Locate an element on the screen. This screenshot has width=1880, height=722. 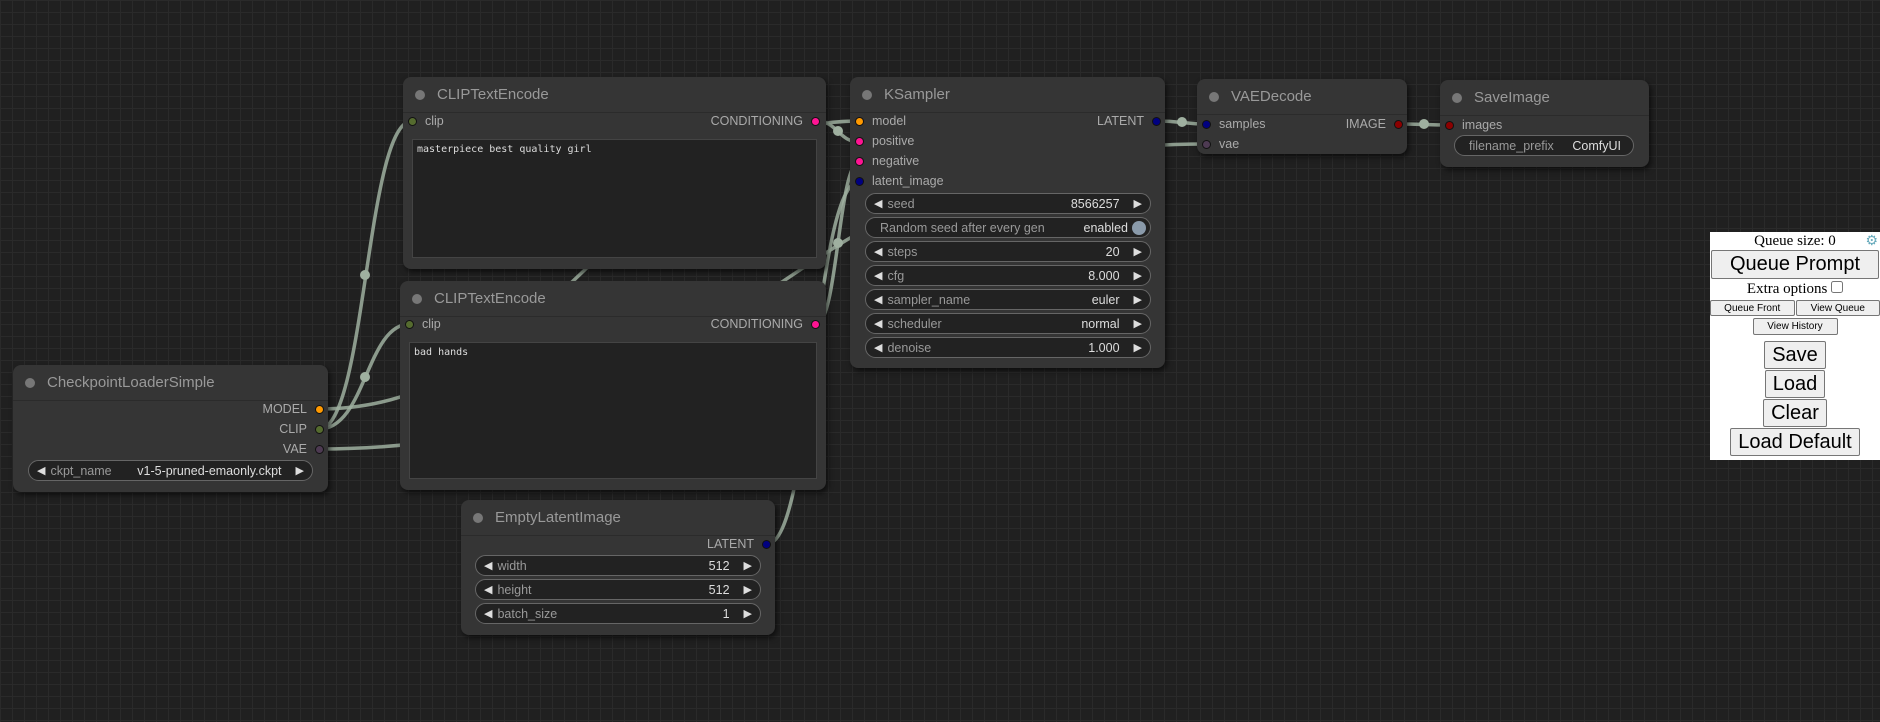
denoise-widget: ◀ denoise 1.000 ▶ is located at coordinates (1008, 347).